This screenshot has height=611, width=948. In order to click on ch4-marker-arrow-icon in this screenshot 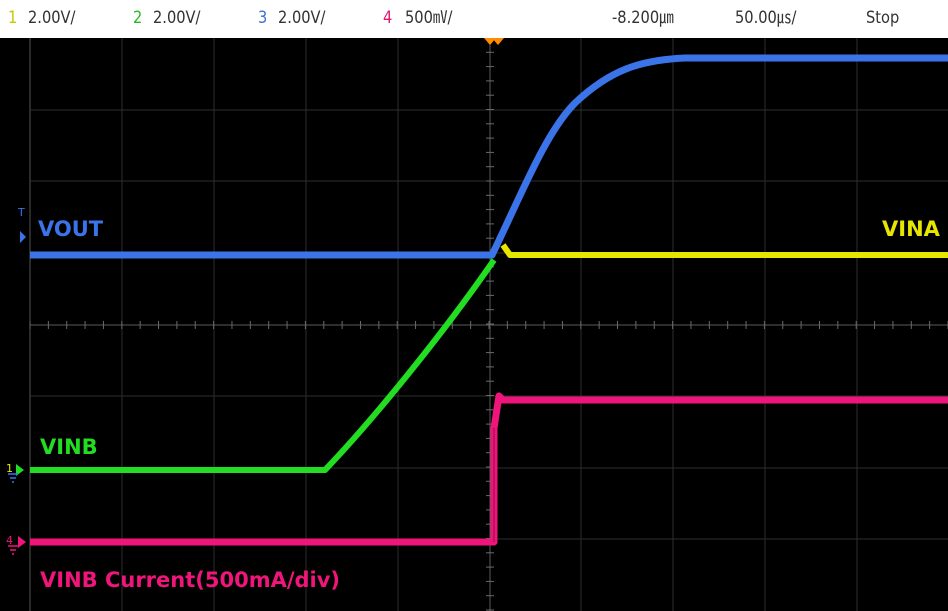, I will do `click(22, 542)`.